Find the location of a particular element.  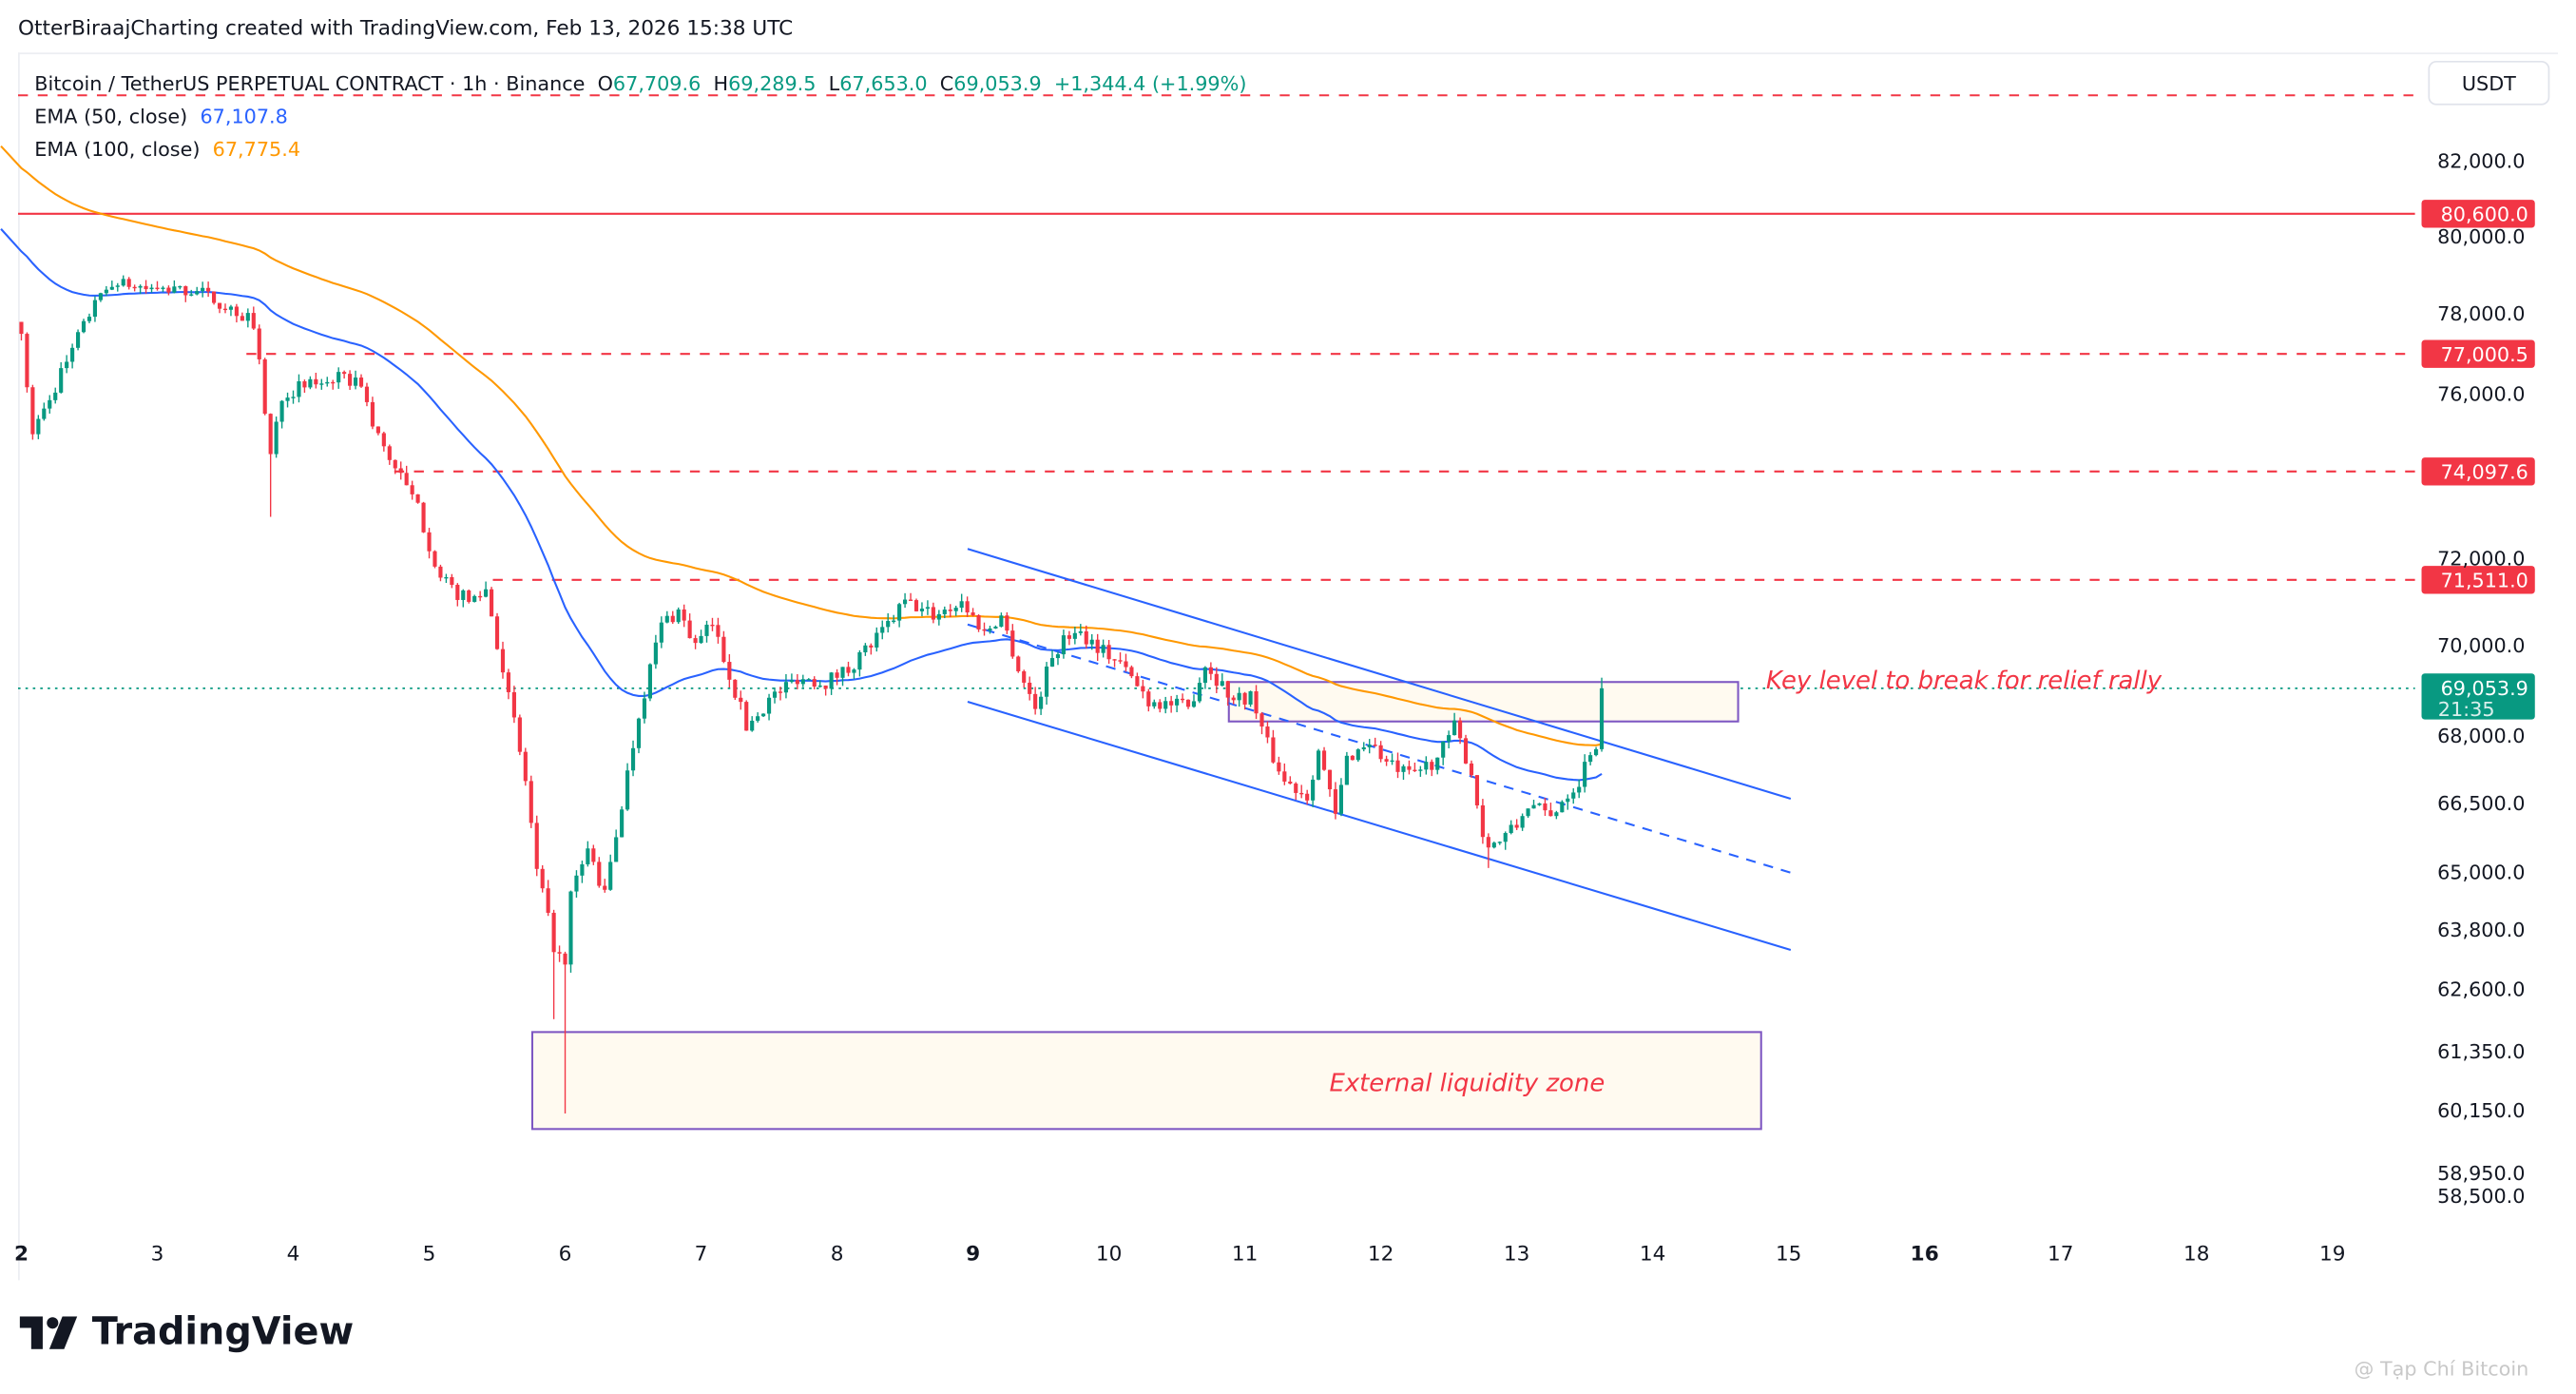

date-tick-label: 14 is located at coordinates (1652, 1255).